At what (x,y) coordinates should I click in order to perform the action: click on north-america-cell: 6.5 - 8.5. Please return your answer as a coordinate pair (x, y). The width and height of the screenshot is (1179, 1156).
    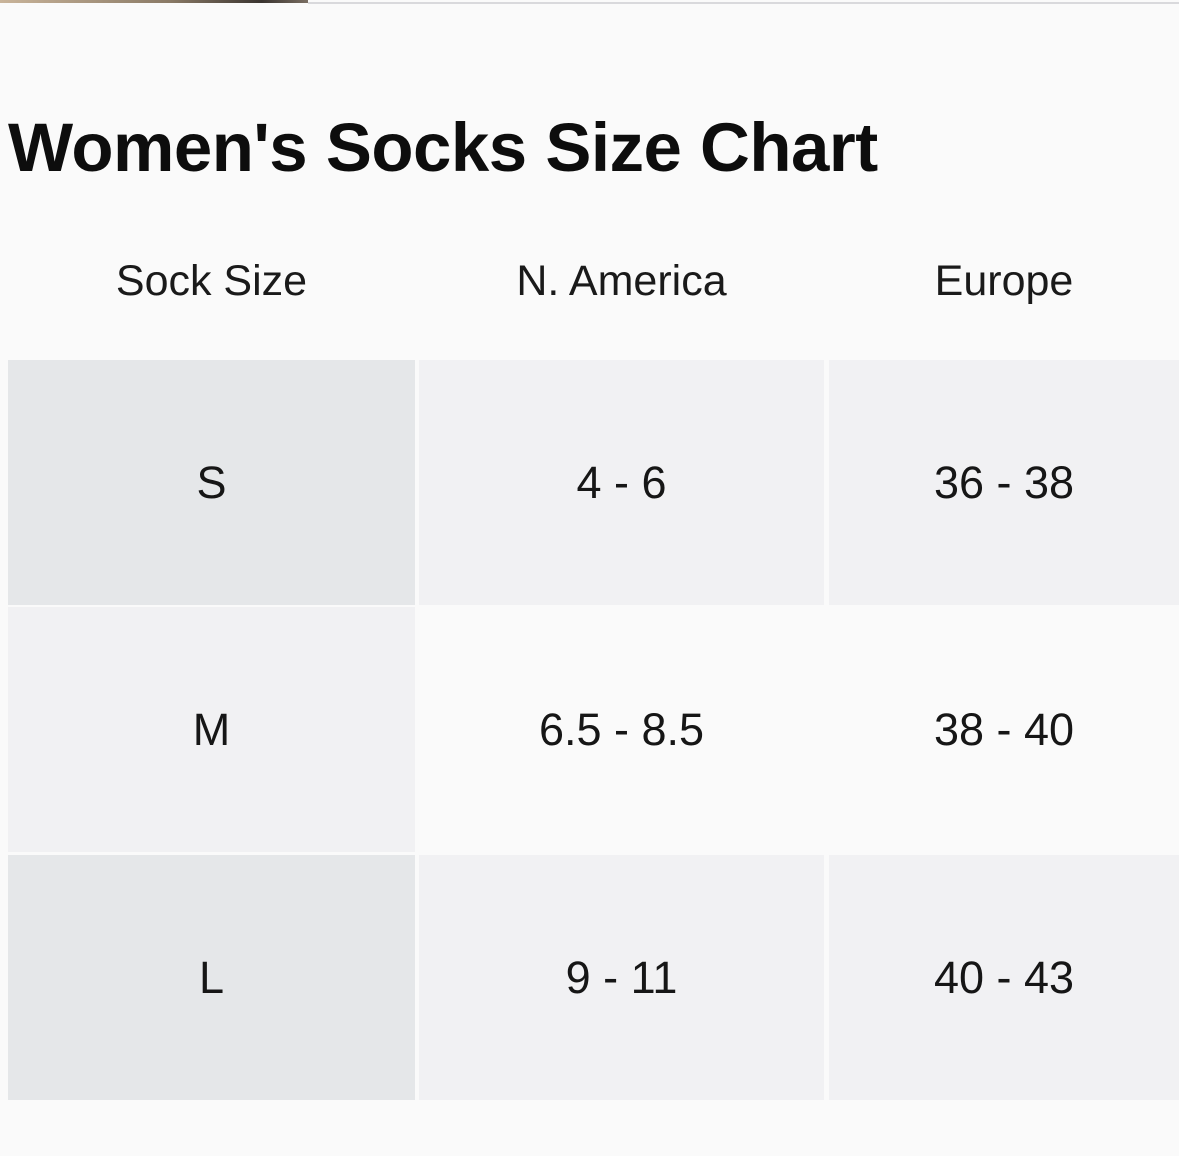
    Looking at the image, I should click on (621, 729).